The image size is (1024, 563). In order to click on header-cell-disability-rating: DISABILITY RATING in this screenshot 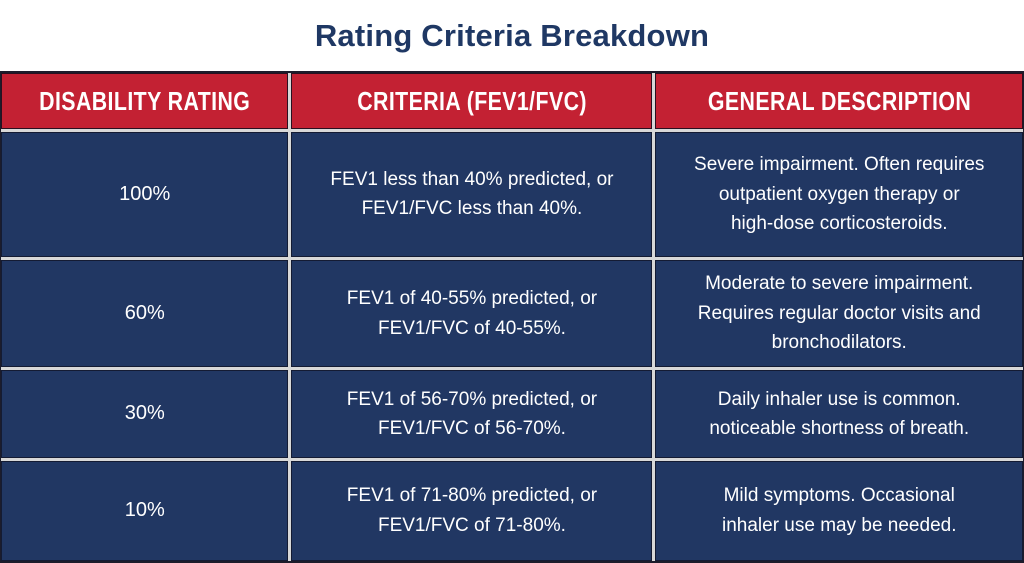, I will do `click(145, 101)`.